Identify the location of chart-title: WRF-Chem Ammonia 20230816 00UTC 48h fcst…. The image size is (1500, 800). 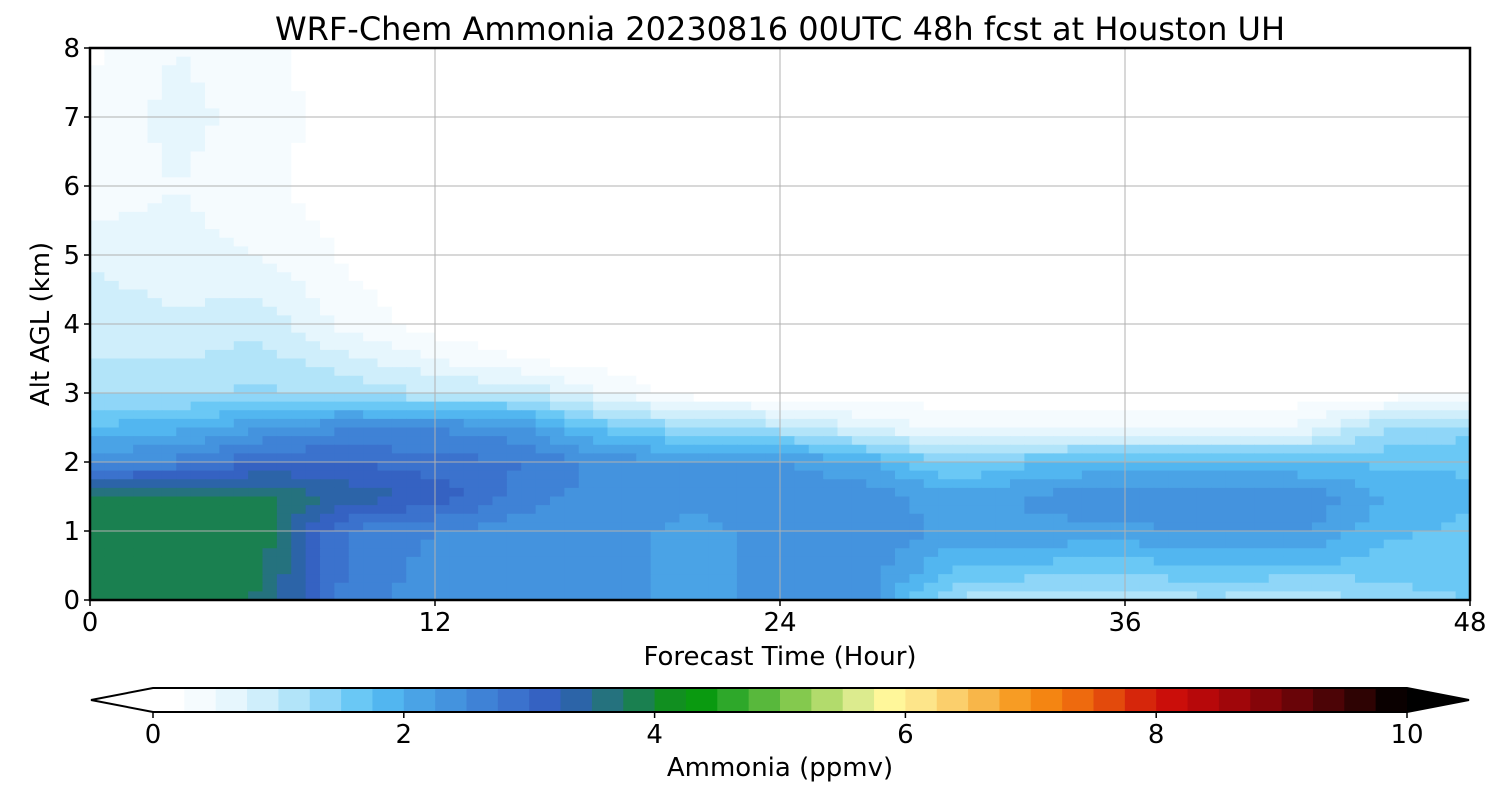
(780, 29).